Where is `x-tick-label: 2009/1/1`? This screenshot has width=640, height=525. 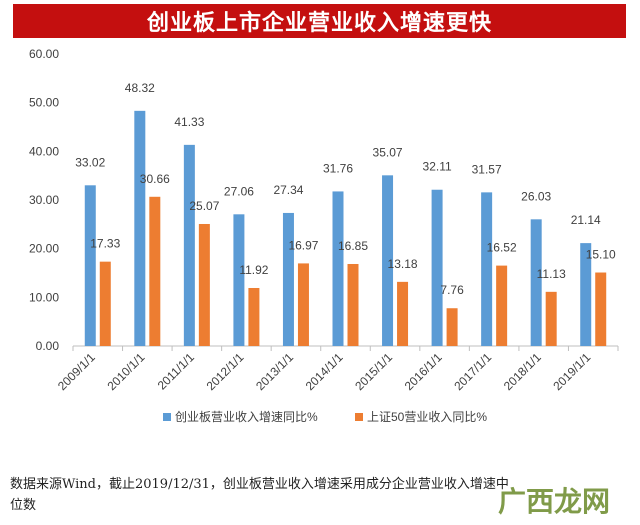 x-tick-label: 2009/1/1 is located at coordinates (76, 371).